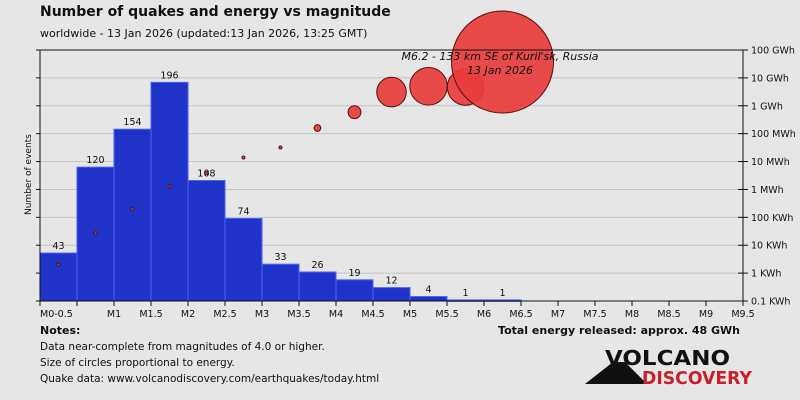 This screenshot has width=800, height=400. I want to click on chart-title: Number of quakes and energy vs magnitude, so click(215, 12).